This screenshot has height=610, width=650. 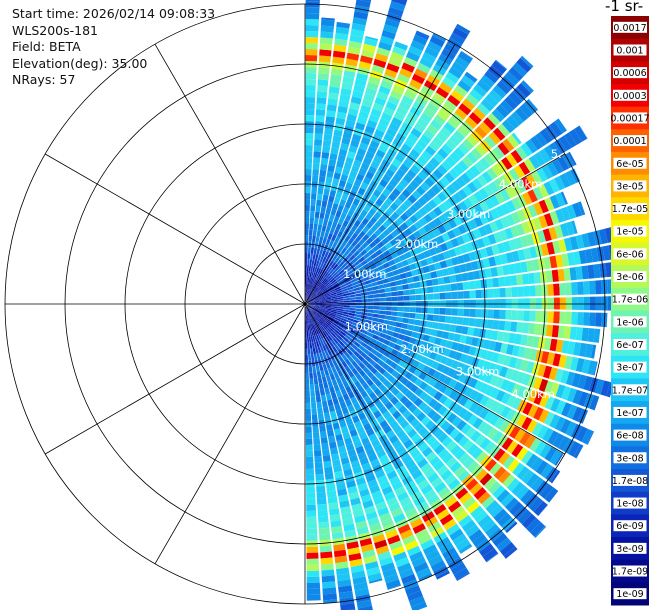 I want to click on colorbar-tick-label: 1e-07, so click(x=629, y=413).